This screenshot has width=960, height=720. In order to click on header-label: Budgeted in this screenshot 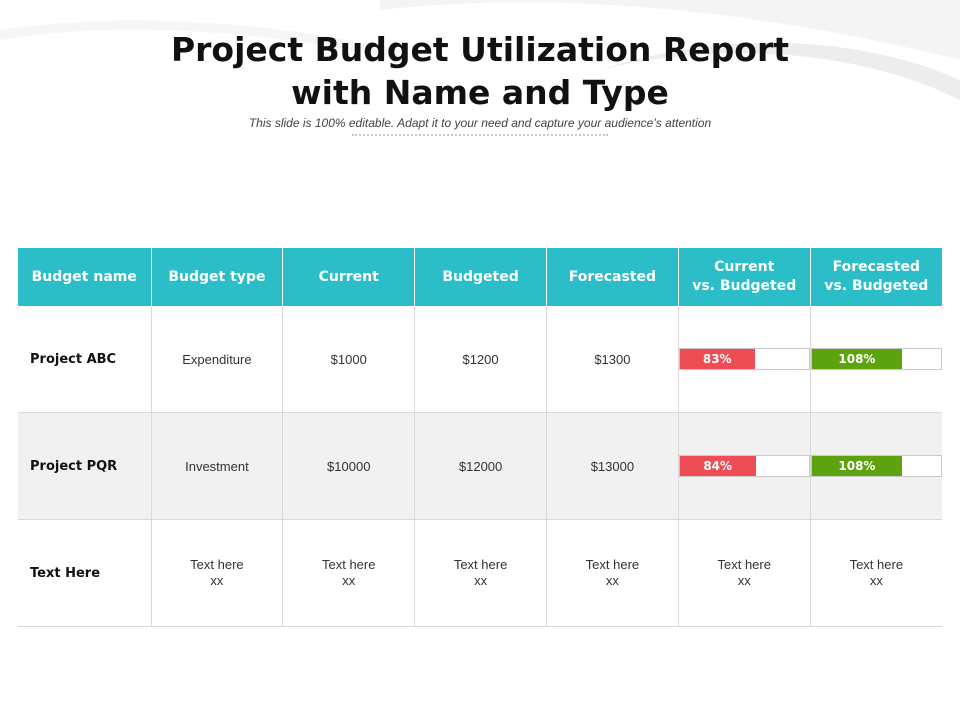, I will do `click(480, 276)`.